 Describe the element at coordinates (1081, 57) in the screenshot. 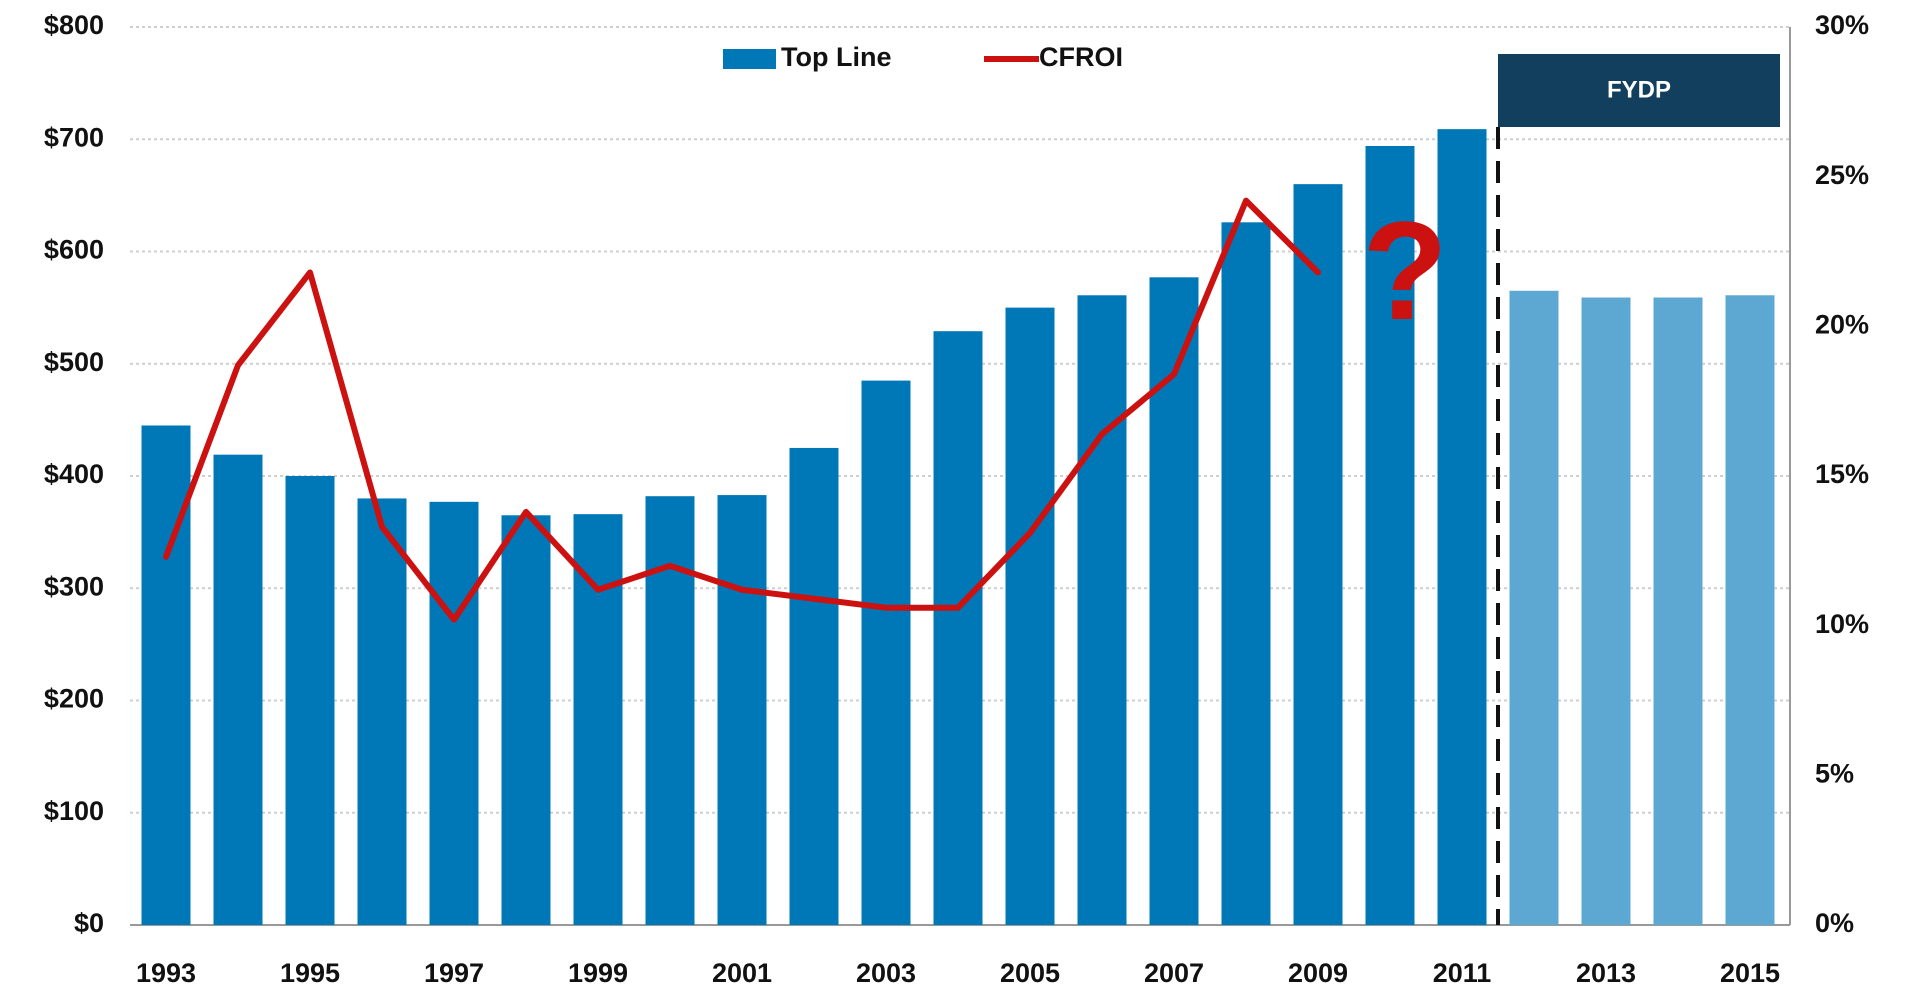

I see `legend-label: CFROI` at that location.